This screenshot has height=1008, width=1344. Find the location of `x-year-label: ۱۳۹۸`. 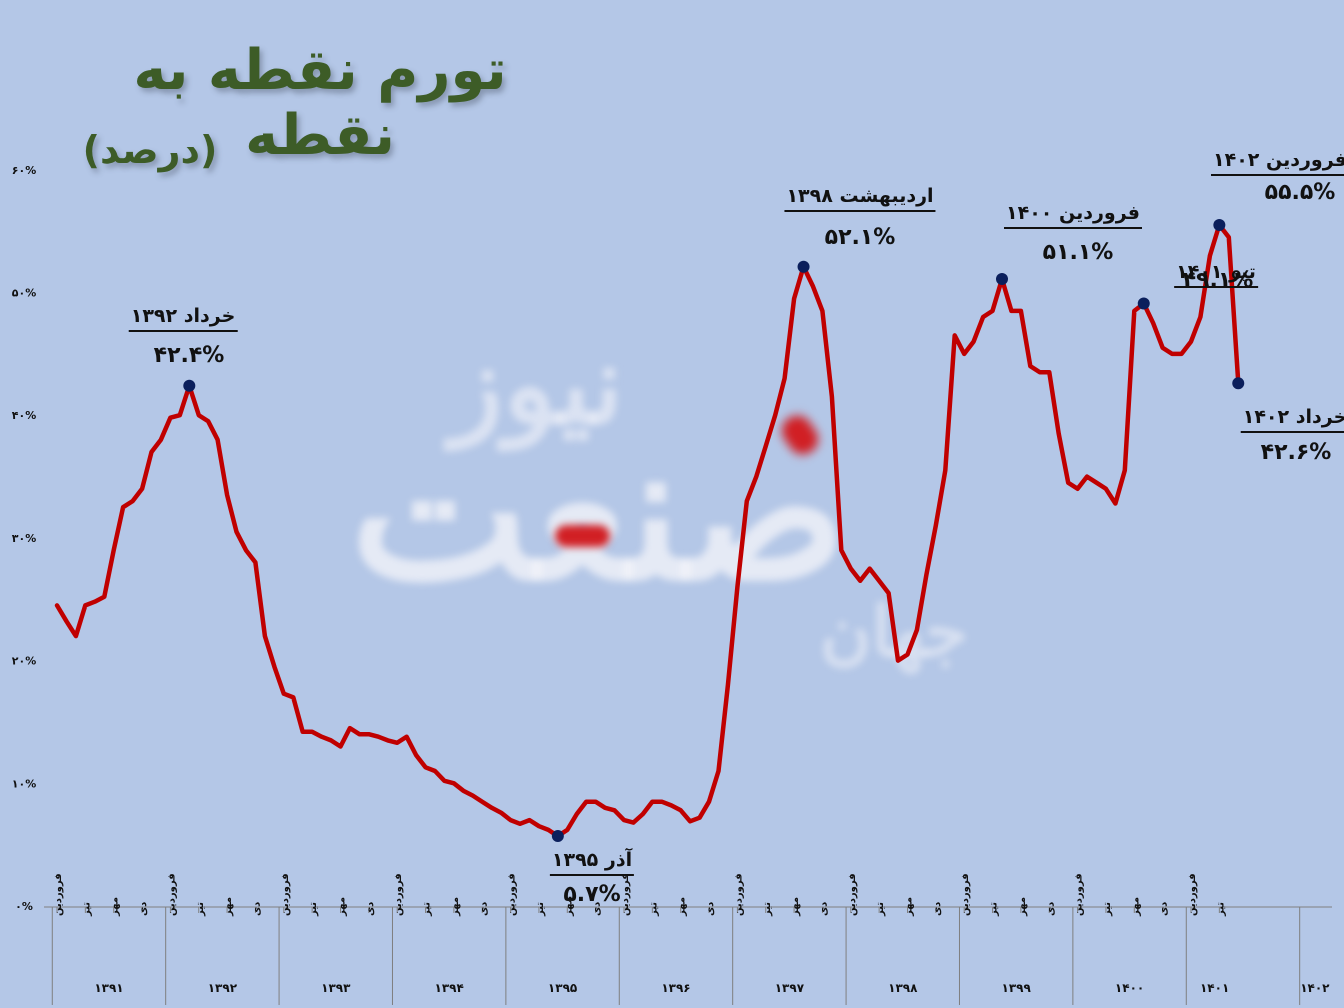

x-year-label: ۱۳۹۸ is located at coordinates (903, 988).